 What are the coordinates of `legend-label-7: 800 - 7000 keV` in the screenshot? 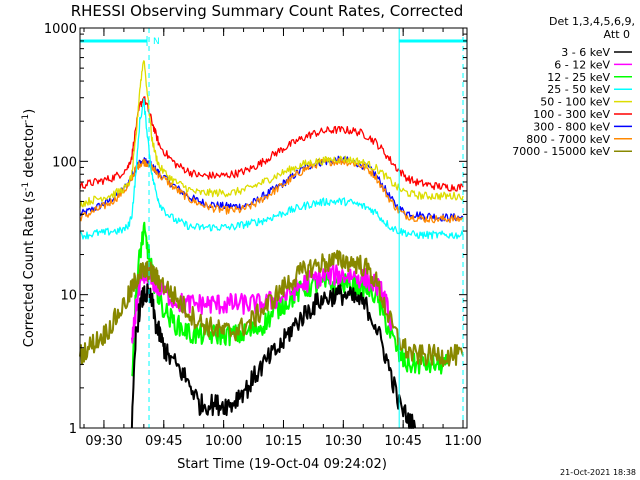 It's located at (568, 139).